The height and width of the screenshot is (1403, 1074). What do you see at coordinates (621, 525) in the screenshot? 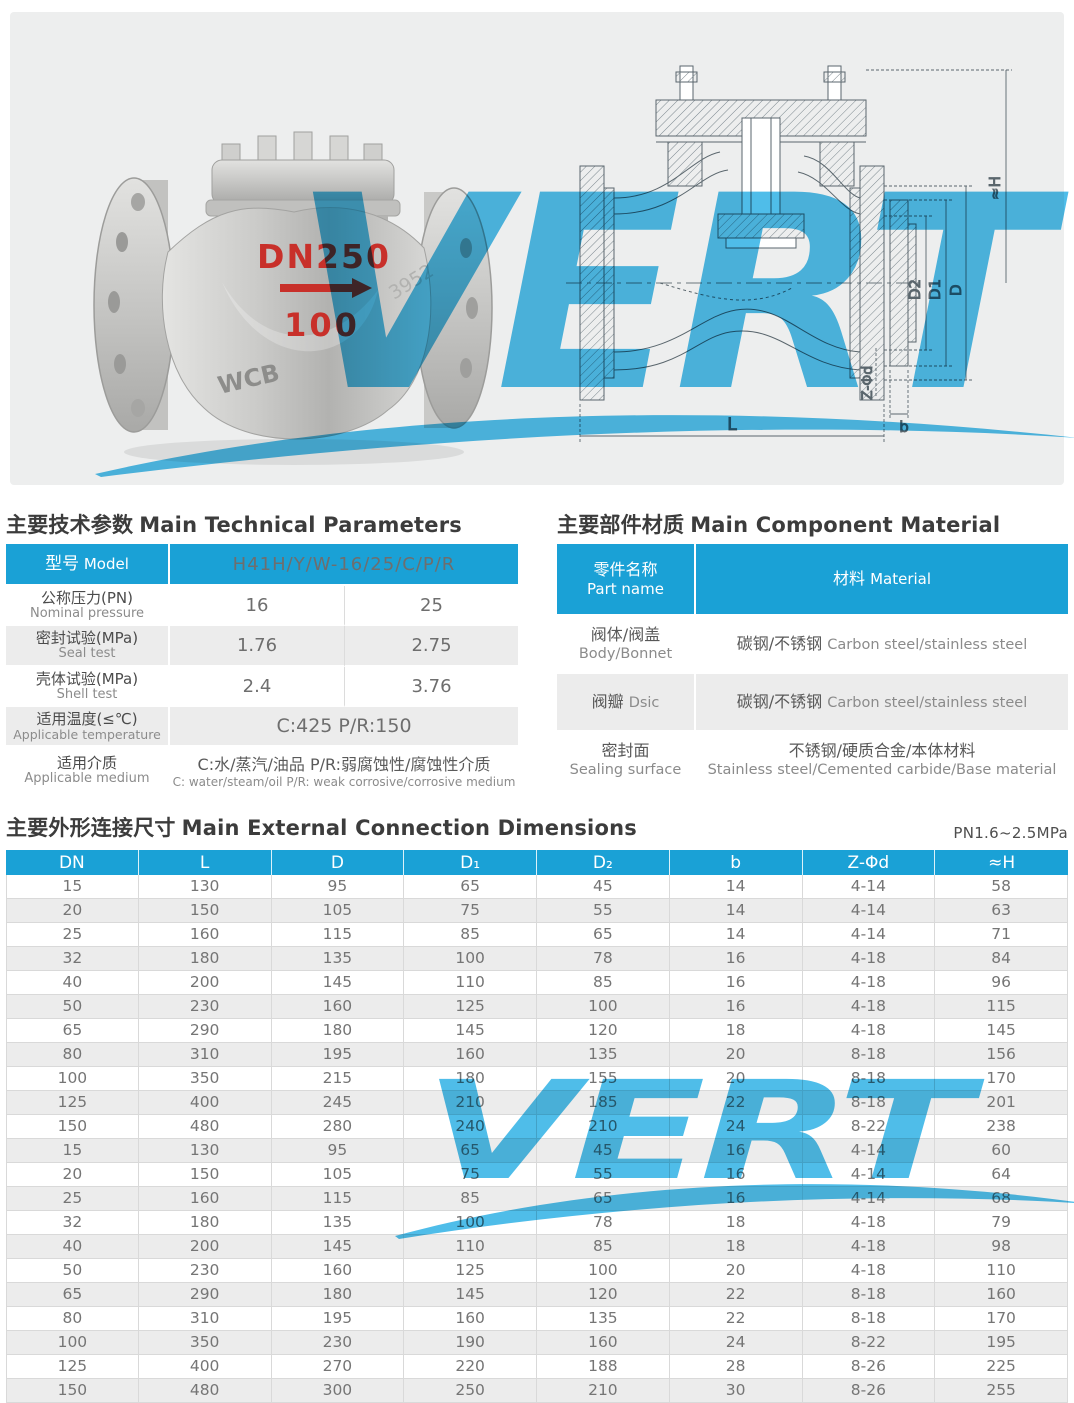
I see `materials-title-zh: 主要部件材质` at bounding box center [621, 525].